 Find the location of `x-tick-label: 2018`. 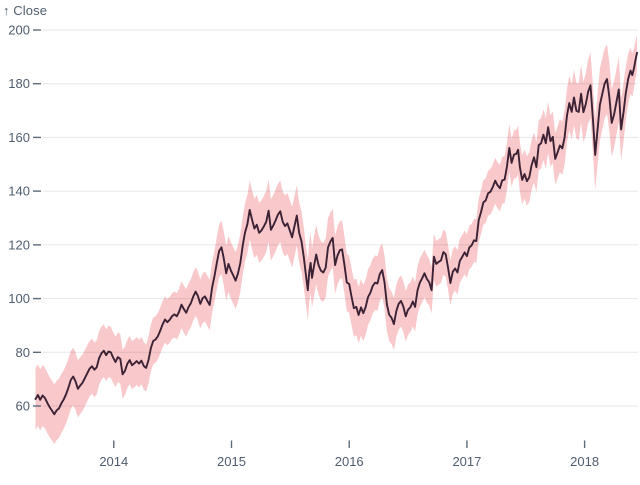

x-tick-label: 2018 is located at coordinates (584, 461).